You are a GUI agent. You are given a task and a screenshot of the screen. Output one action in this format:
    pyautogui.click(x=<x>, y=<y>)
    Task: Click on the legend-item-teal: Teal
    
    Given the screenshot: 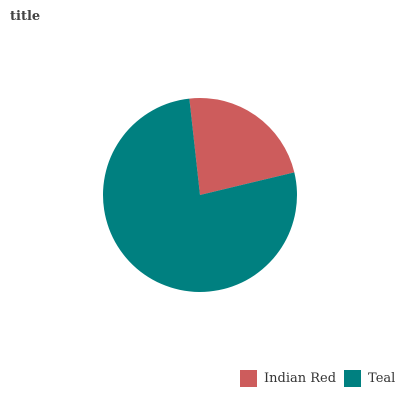 What is the action you would take?
    pyautogui.click(x=369, y=378)
    